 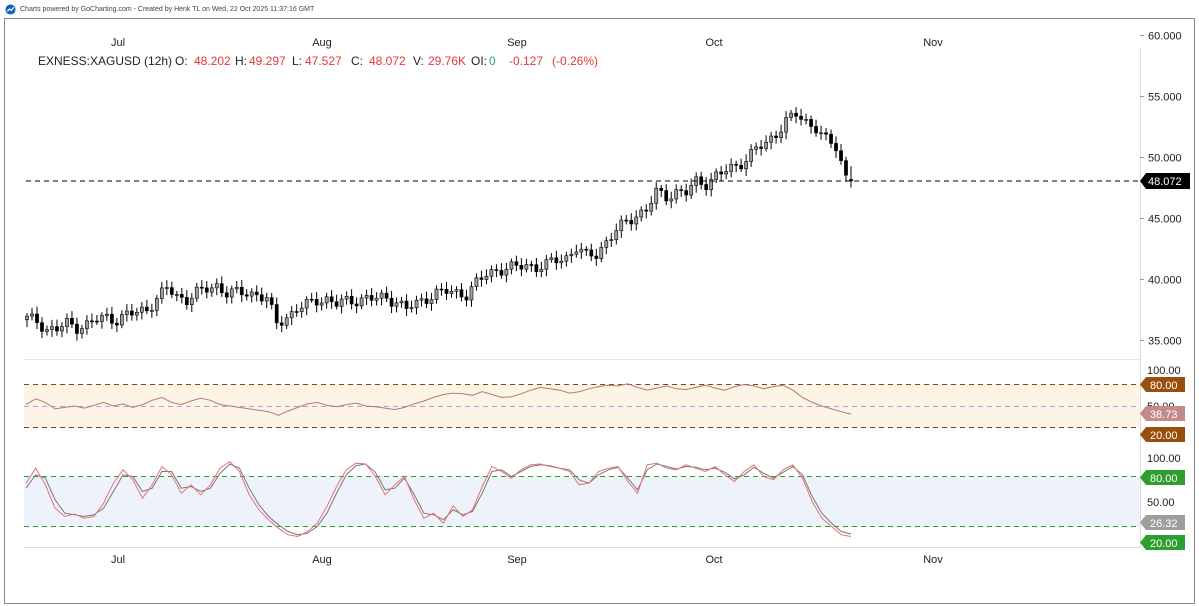 I want to click on stoch-tag-80-label: 80.00, so click(x=1164, y=479).